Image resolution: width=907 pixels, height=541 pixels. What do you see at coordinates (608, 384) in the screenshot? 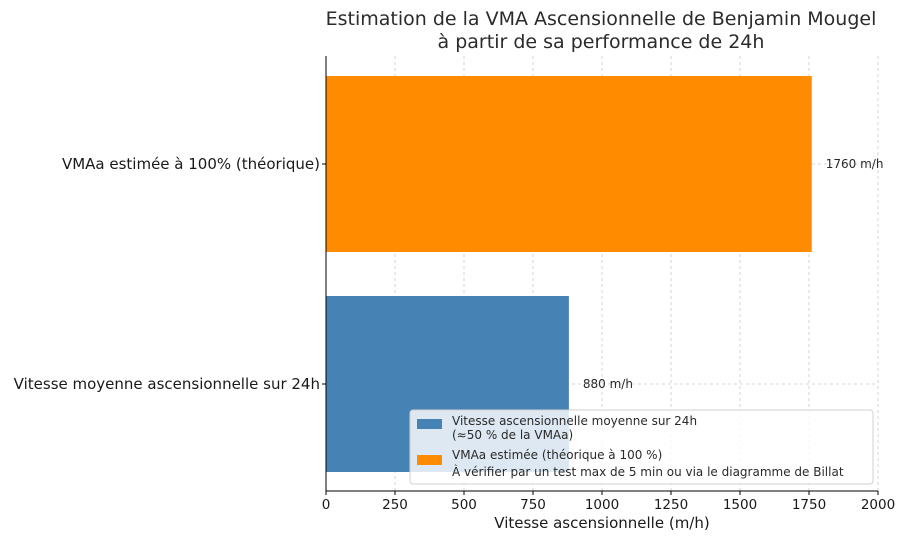
I see `data-label-0: 880 m/h` at bounding box center [608, 384].